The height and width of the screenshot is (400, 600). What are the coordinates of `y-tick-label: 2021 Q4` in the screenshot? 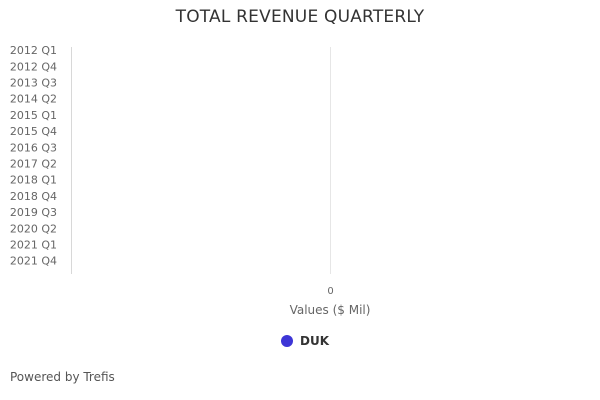 It's located at (33, 261).